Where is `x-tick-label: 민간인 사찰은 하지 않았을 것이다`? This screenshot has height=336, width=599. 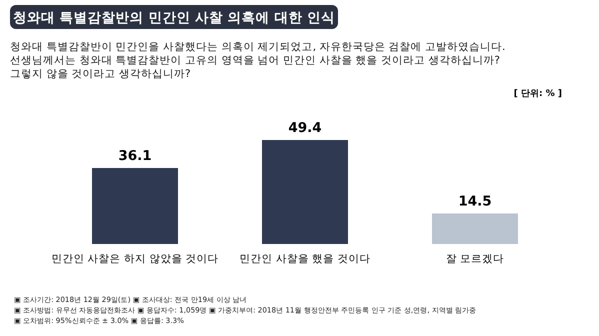
x-tick-label: 민간인 사찰은 하지 않았을 것이다 is located at coordinates (135, 259).